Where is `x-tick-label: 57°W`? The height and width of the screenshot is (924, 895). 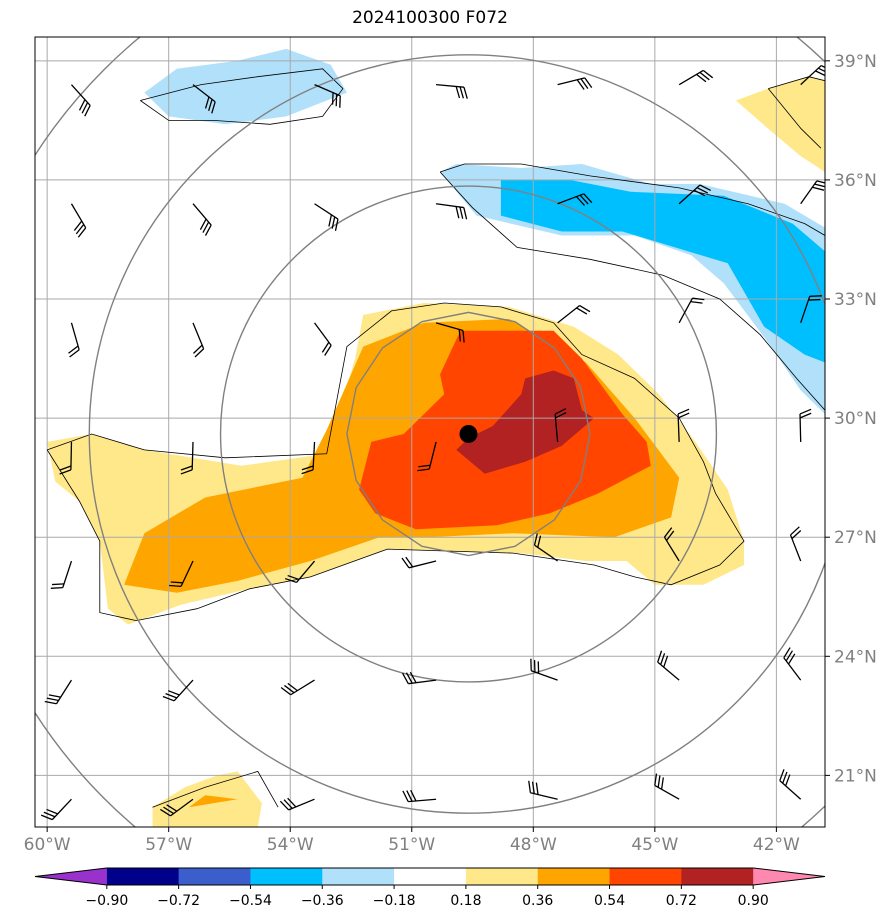 x-tick-label: 57°W is located at coordinates (168, 845).